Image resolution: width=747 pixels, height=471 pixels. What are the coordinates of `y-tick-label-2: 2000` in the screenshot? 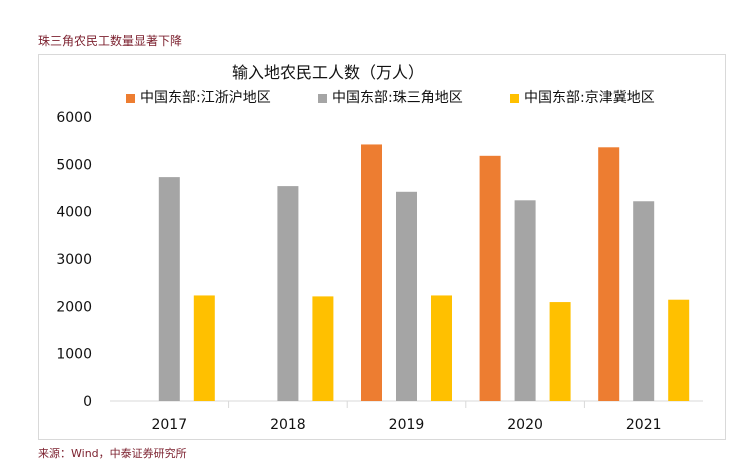 It's located at (74, 307).